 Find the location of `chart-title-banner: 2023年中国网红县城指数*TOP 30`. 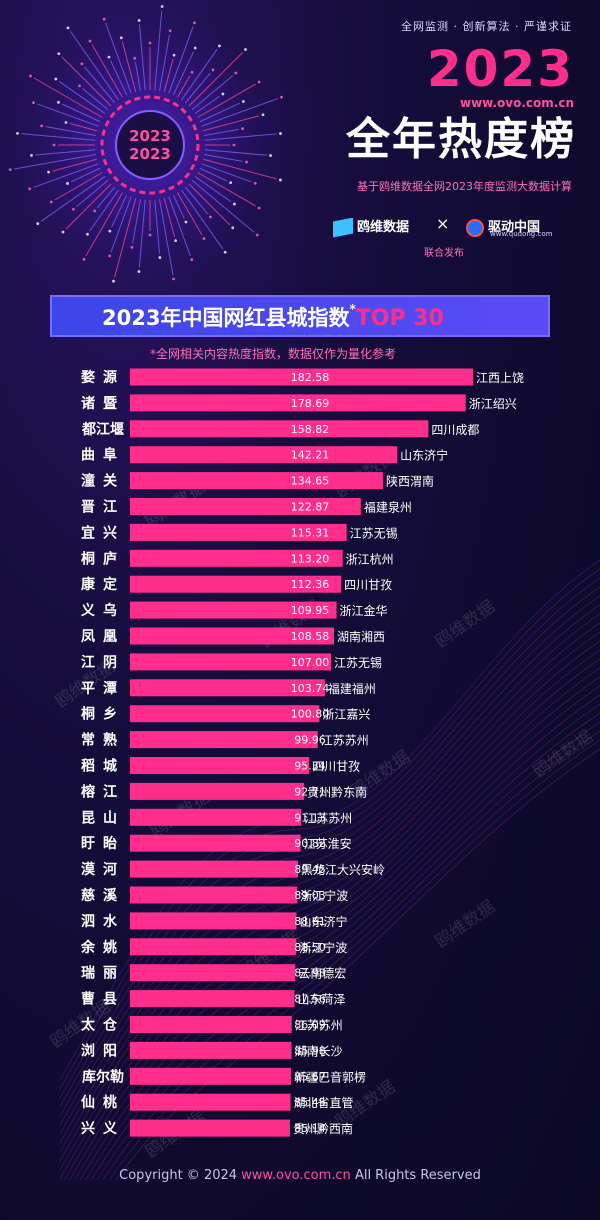

chart-title-banner: 2023年中国网红县城指数*TOP 30 is located at coordinates (300, 316).